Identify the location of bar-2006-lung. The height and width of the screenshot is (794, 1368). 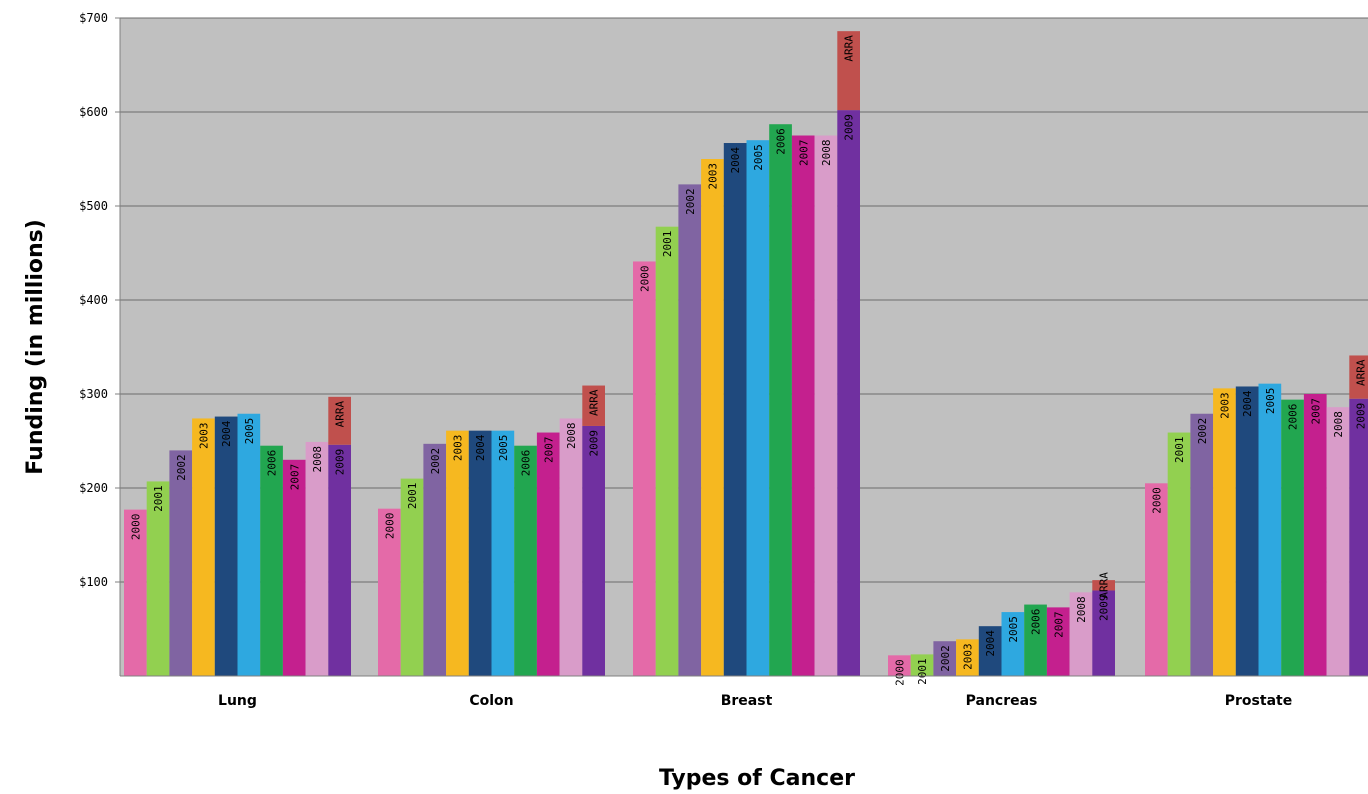
(271, 560).